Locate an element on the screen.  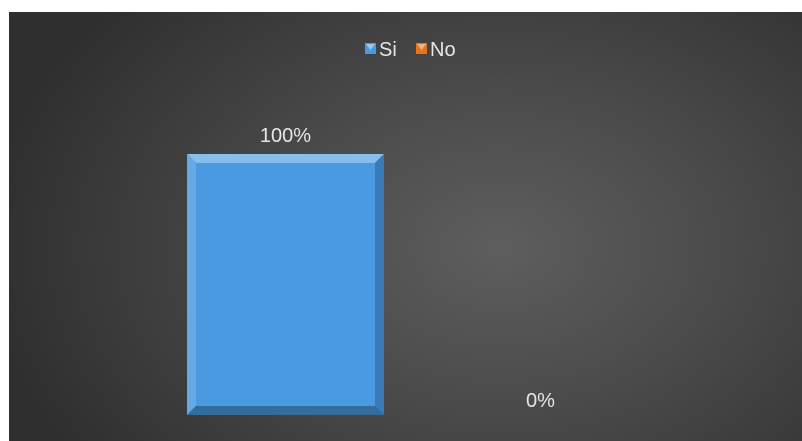
legend-item-no: No is located at coordinates (436, 50).